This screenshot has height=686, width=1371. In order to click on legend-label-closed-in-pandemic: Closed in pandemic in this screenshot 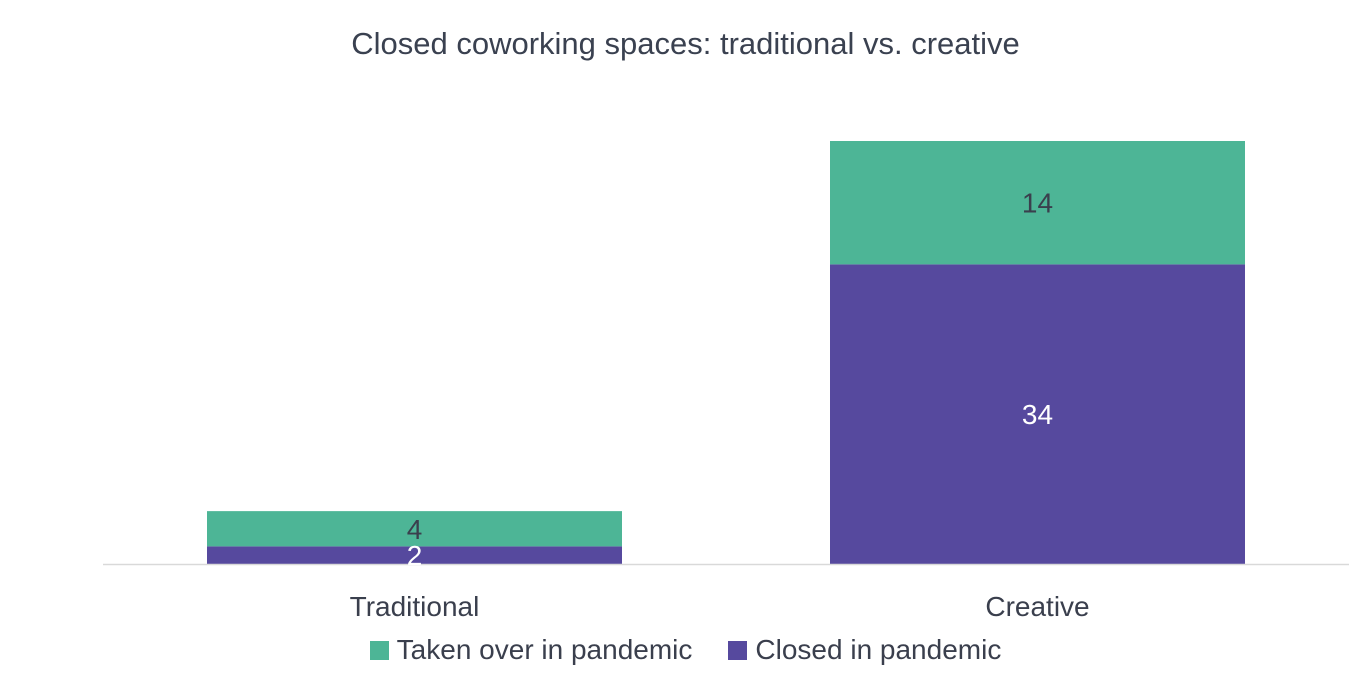, I will do `click(878, 649)`.